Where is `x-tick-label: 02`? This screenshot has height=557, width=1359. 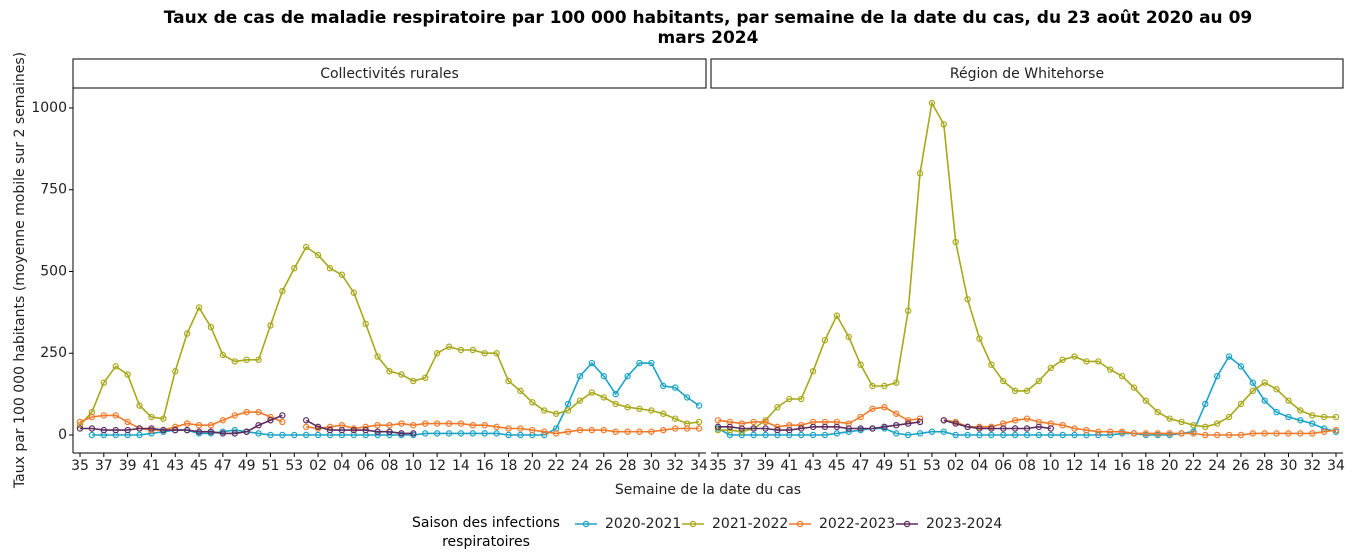 x-tick-label: 02 is located at coordinates (318, 466).